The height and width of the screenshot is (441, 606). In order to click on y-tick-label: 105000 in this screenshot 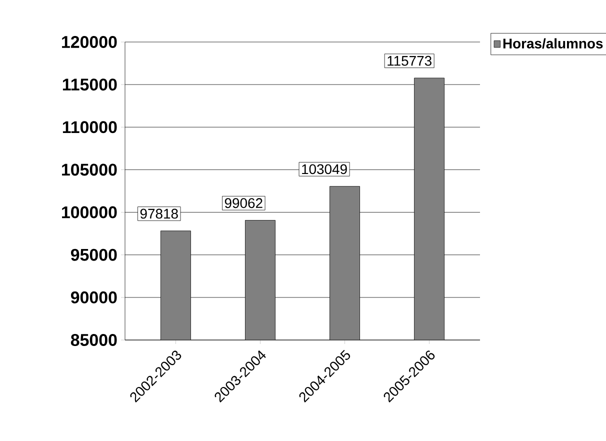, I will do `click(89, 170)`.